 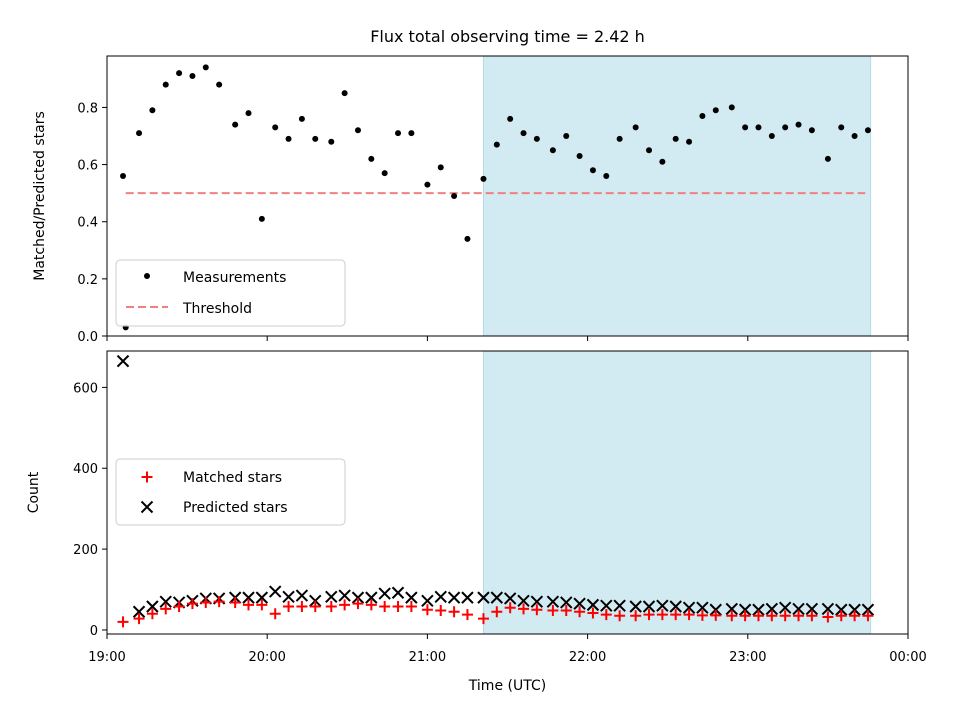 I want to click on legend-label-predicted: Predicted stars, so click(x=235, y=508).